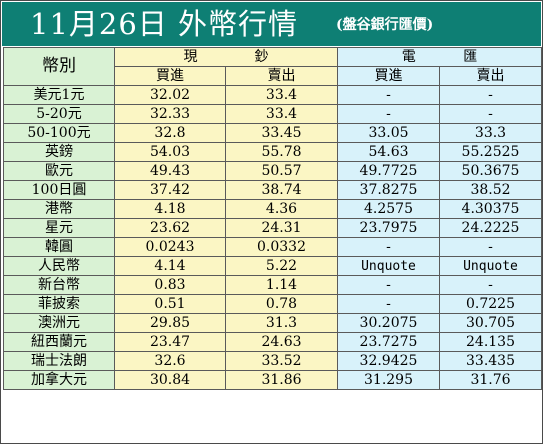 This screenshot has height=444, width=543. What do you see at coordinates (388, 361) in the screenshot?
I see `spot-buy-cell: 32.9425` at bounding box center [388, 361].